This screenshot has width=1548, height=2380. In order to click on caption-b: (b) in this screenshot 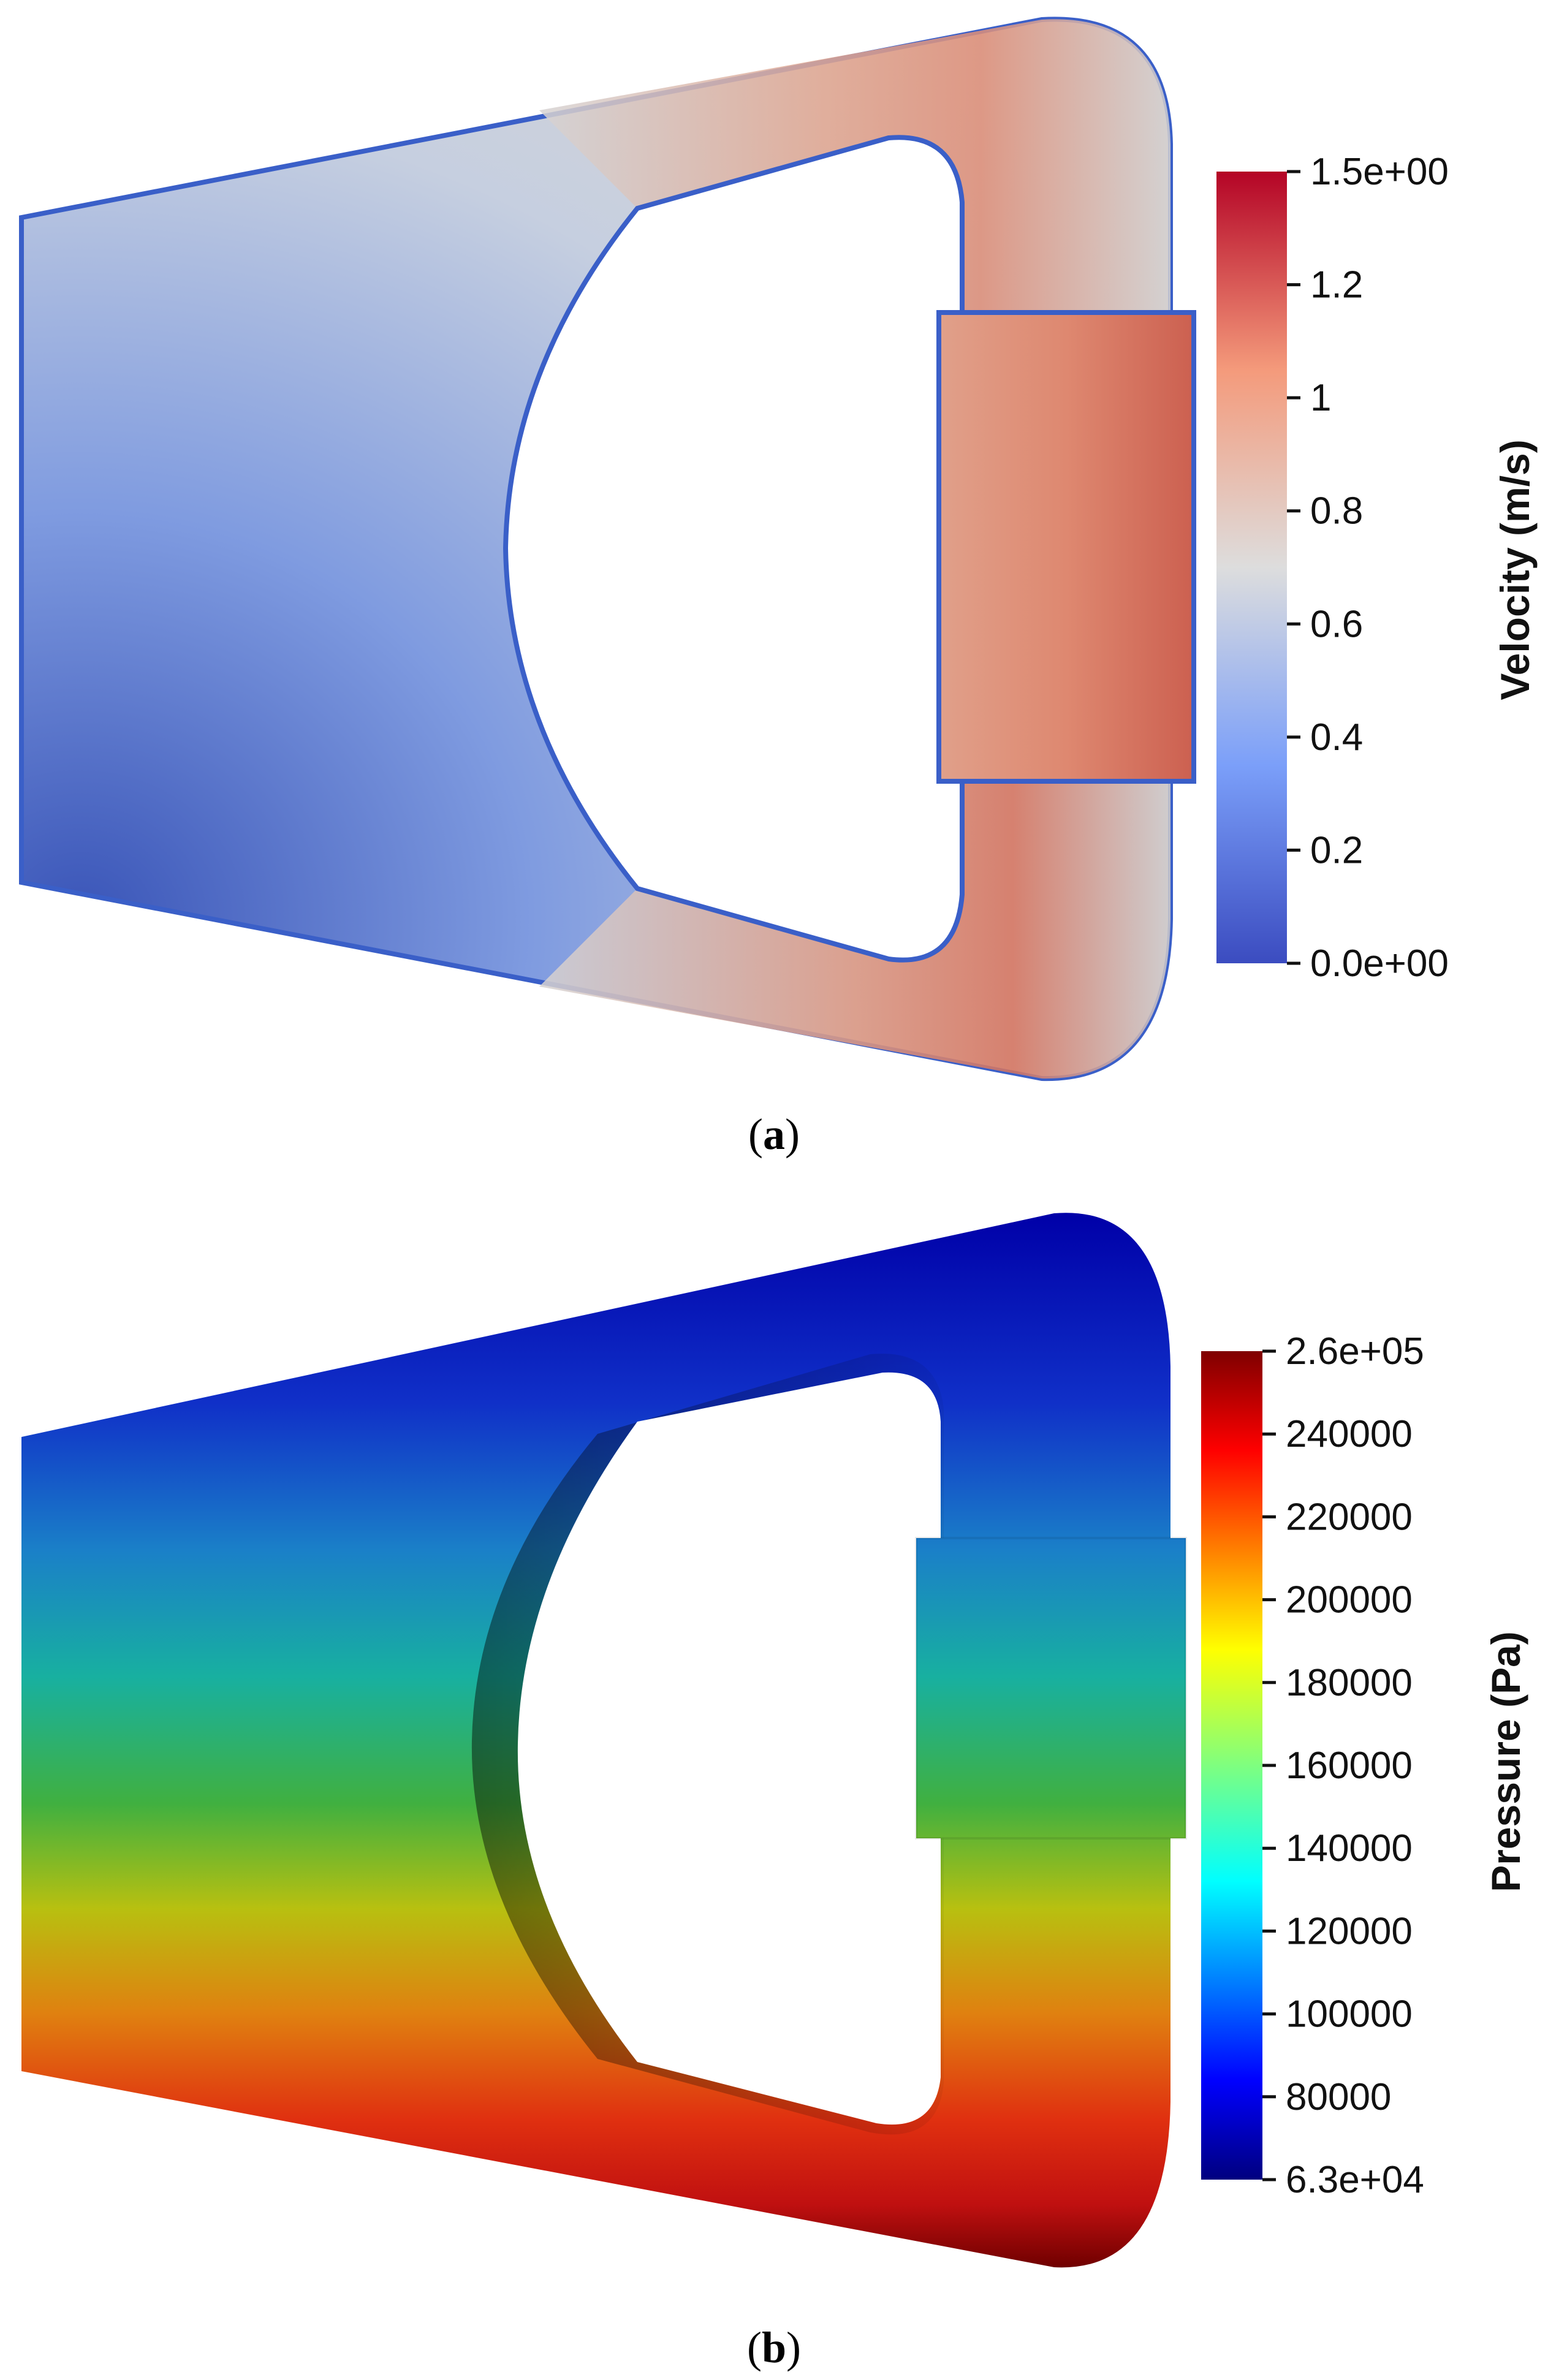, I will do `click(773, 2347)`.